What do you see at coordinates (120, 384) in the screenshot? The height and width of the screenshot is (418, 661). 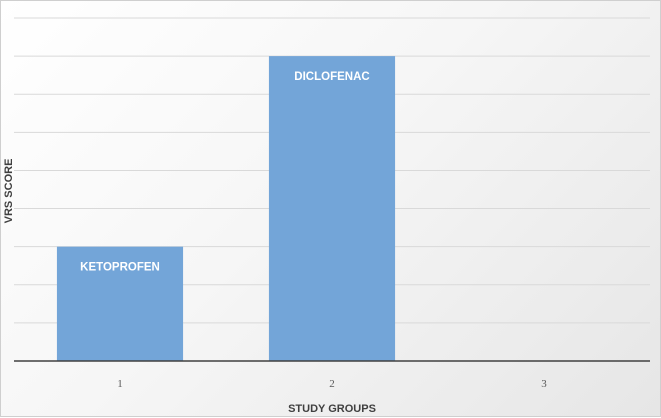 I see `x-tick-label-1: 1` at bounding box center [120, 384].